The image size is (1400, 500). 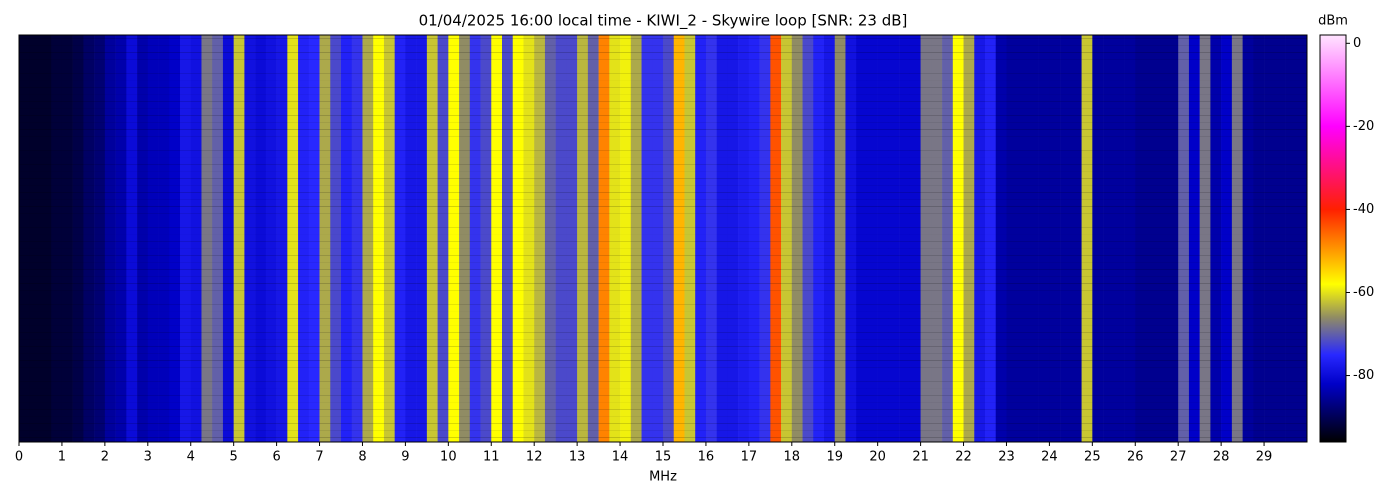 What do you see at coordinates (276, 457) in the screenshot?
I see `x-tick-label: 6` at bounding box center [276, 457].